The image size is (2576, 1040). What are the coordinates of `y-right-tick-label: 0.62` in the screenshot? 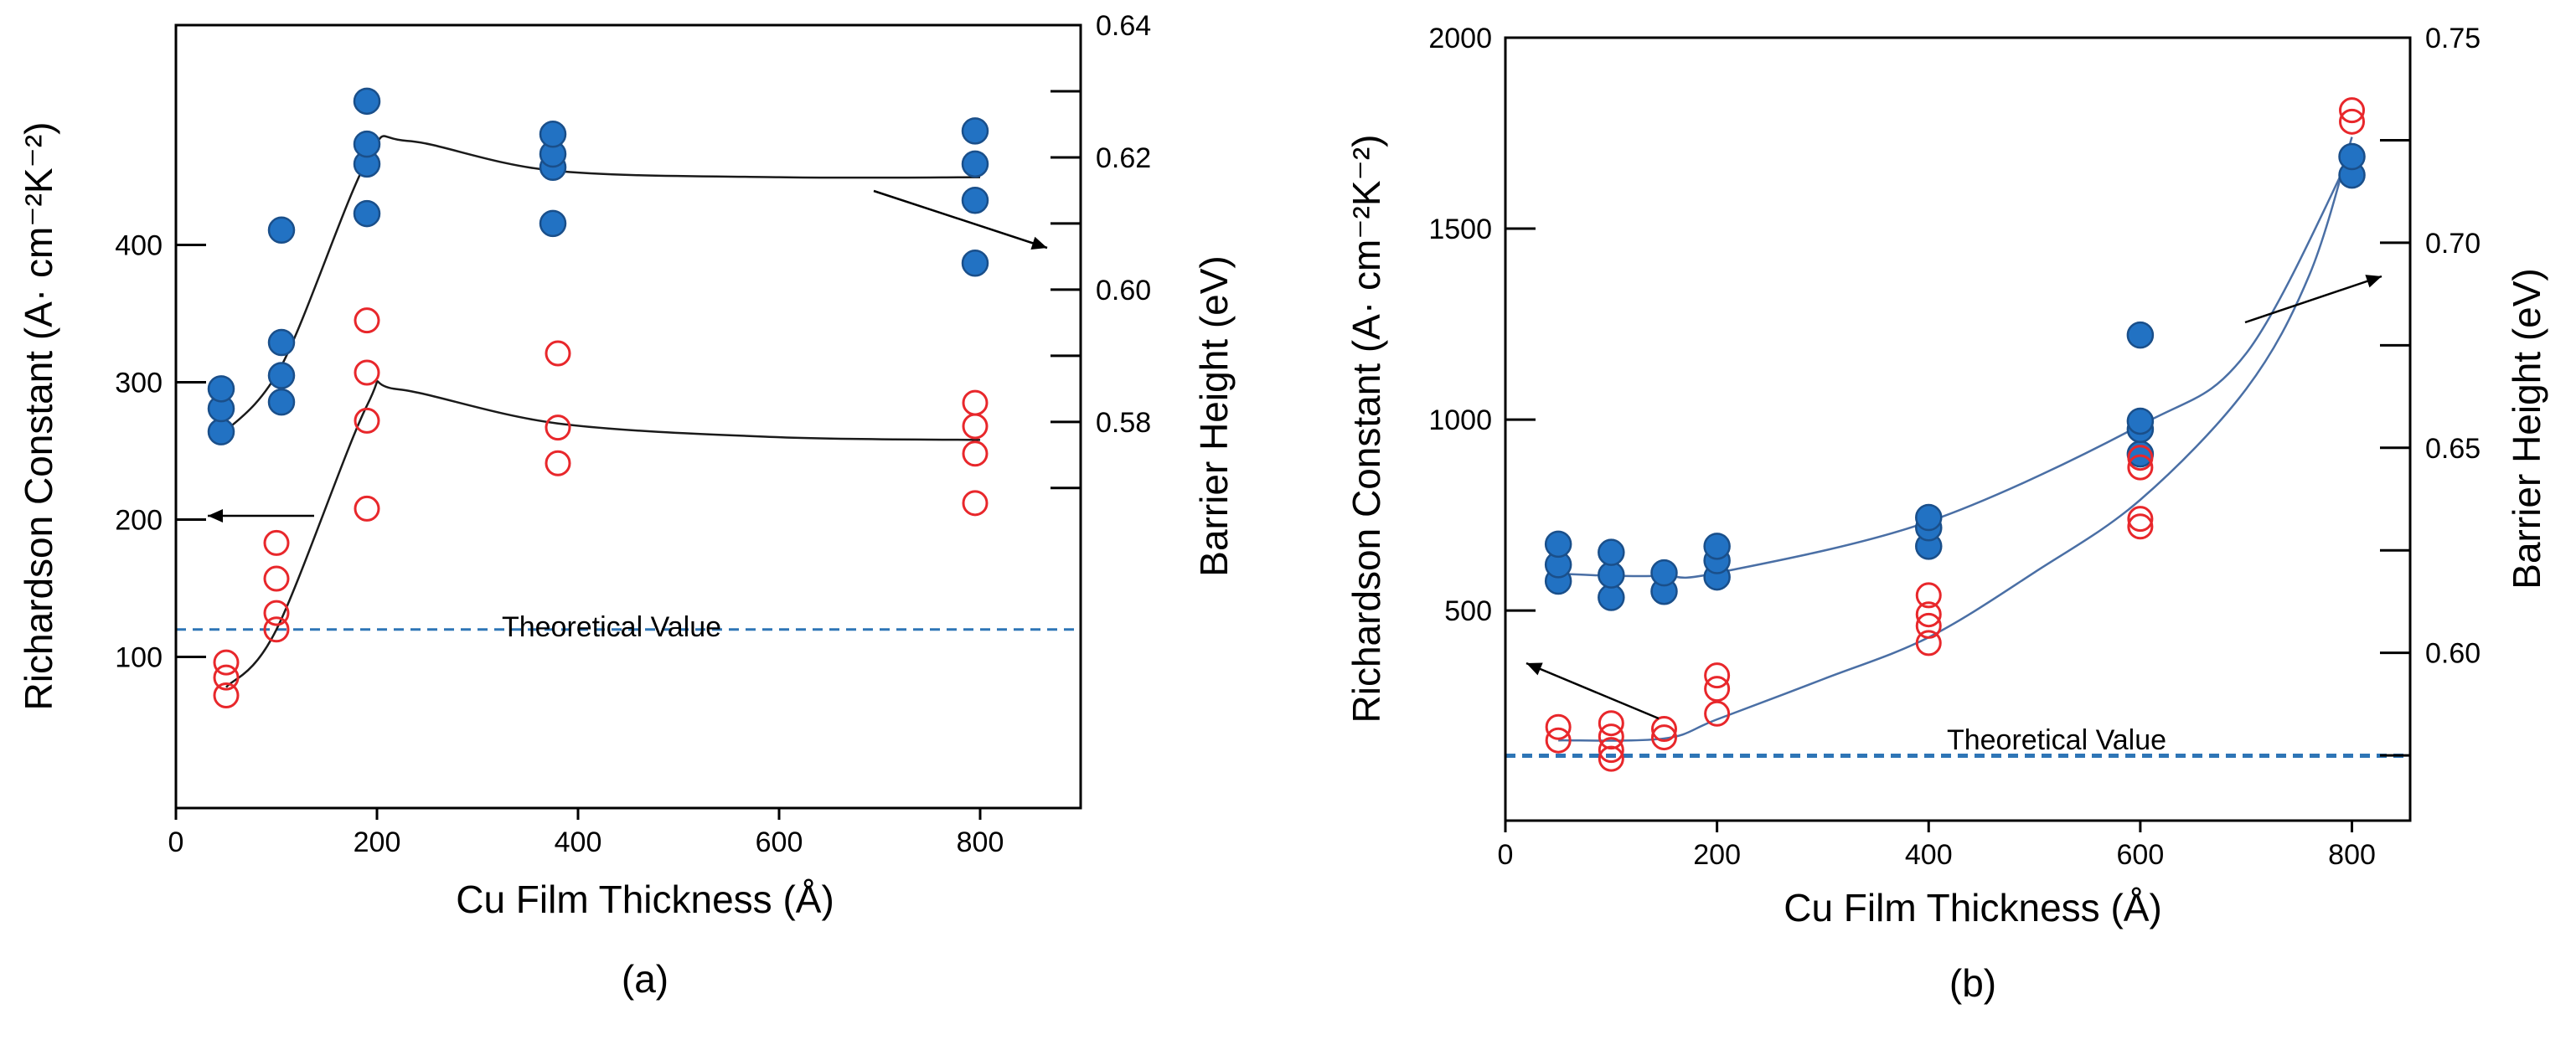 It's located at (1123, 158).